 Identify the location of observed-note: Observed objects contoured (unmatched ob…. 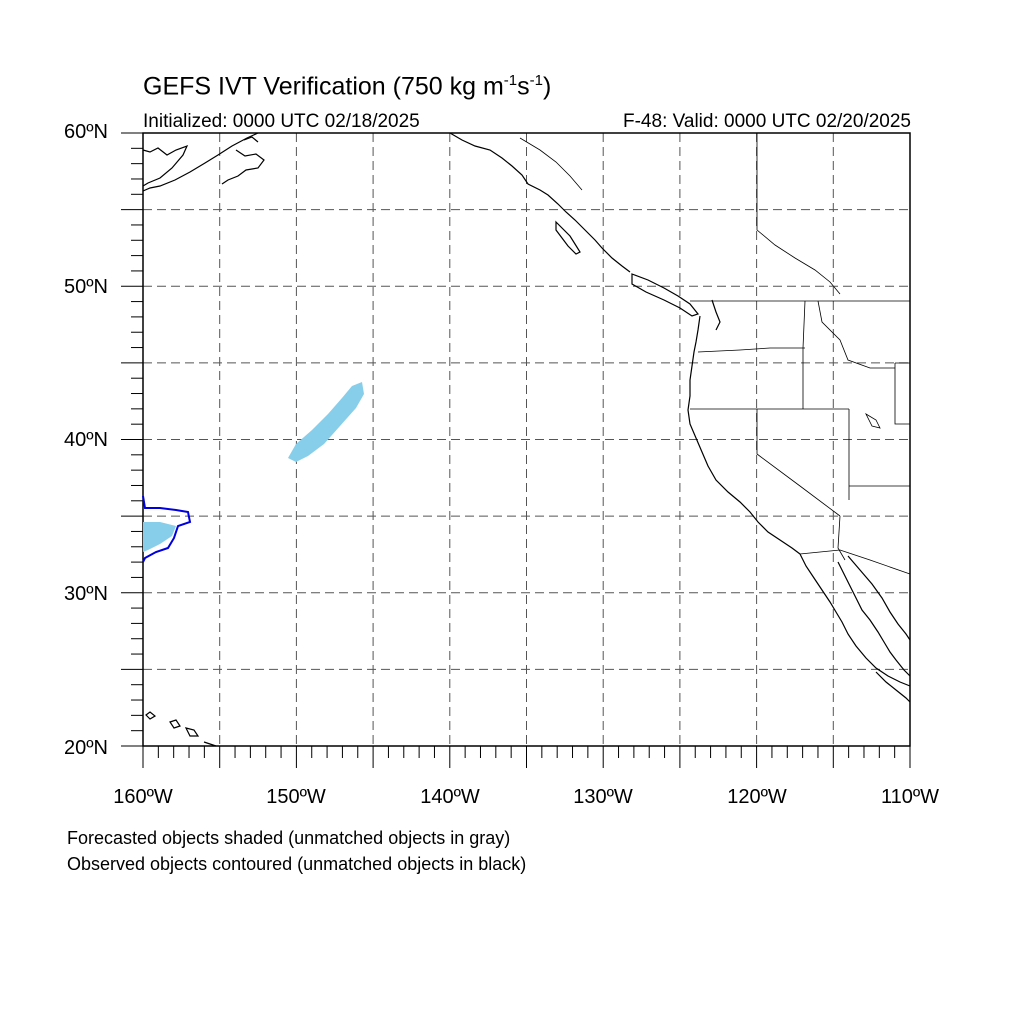
(297, 864).